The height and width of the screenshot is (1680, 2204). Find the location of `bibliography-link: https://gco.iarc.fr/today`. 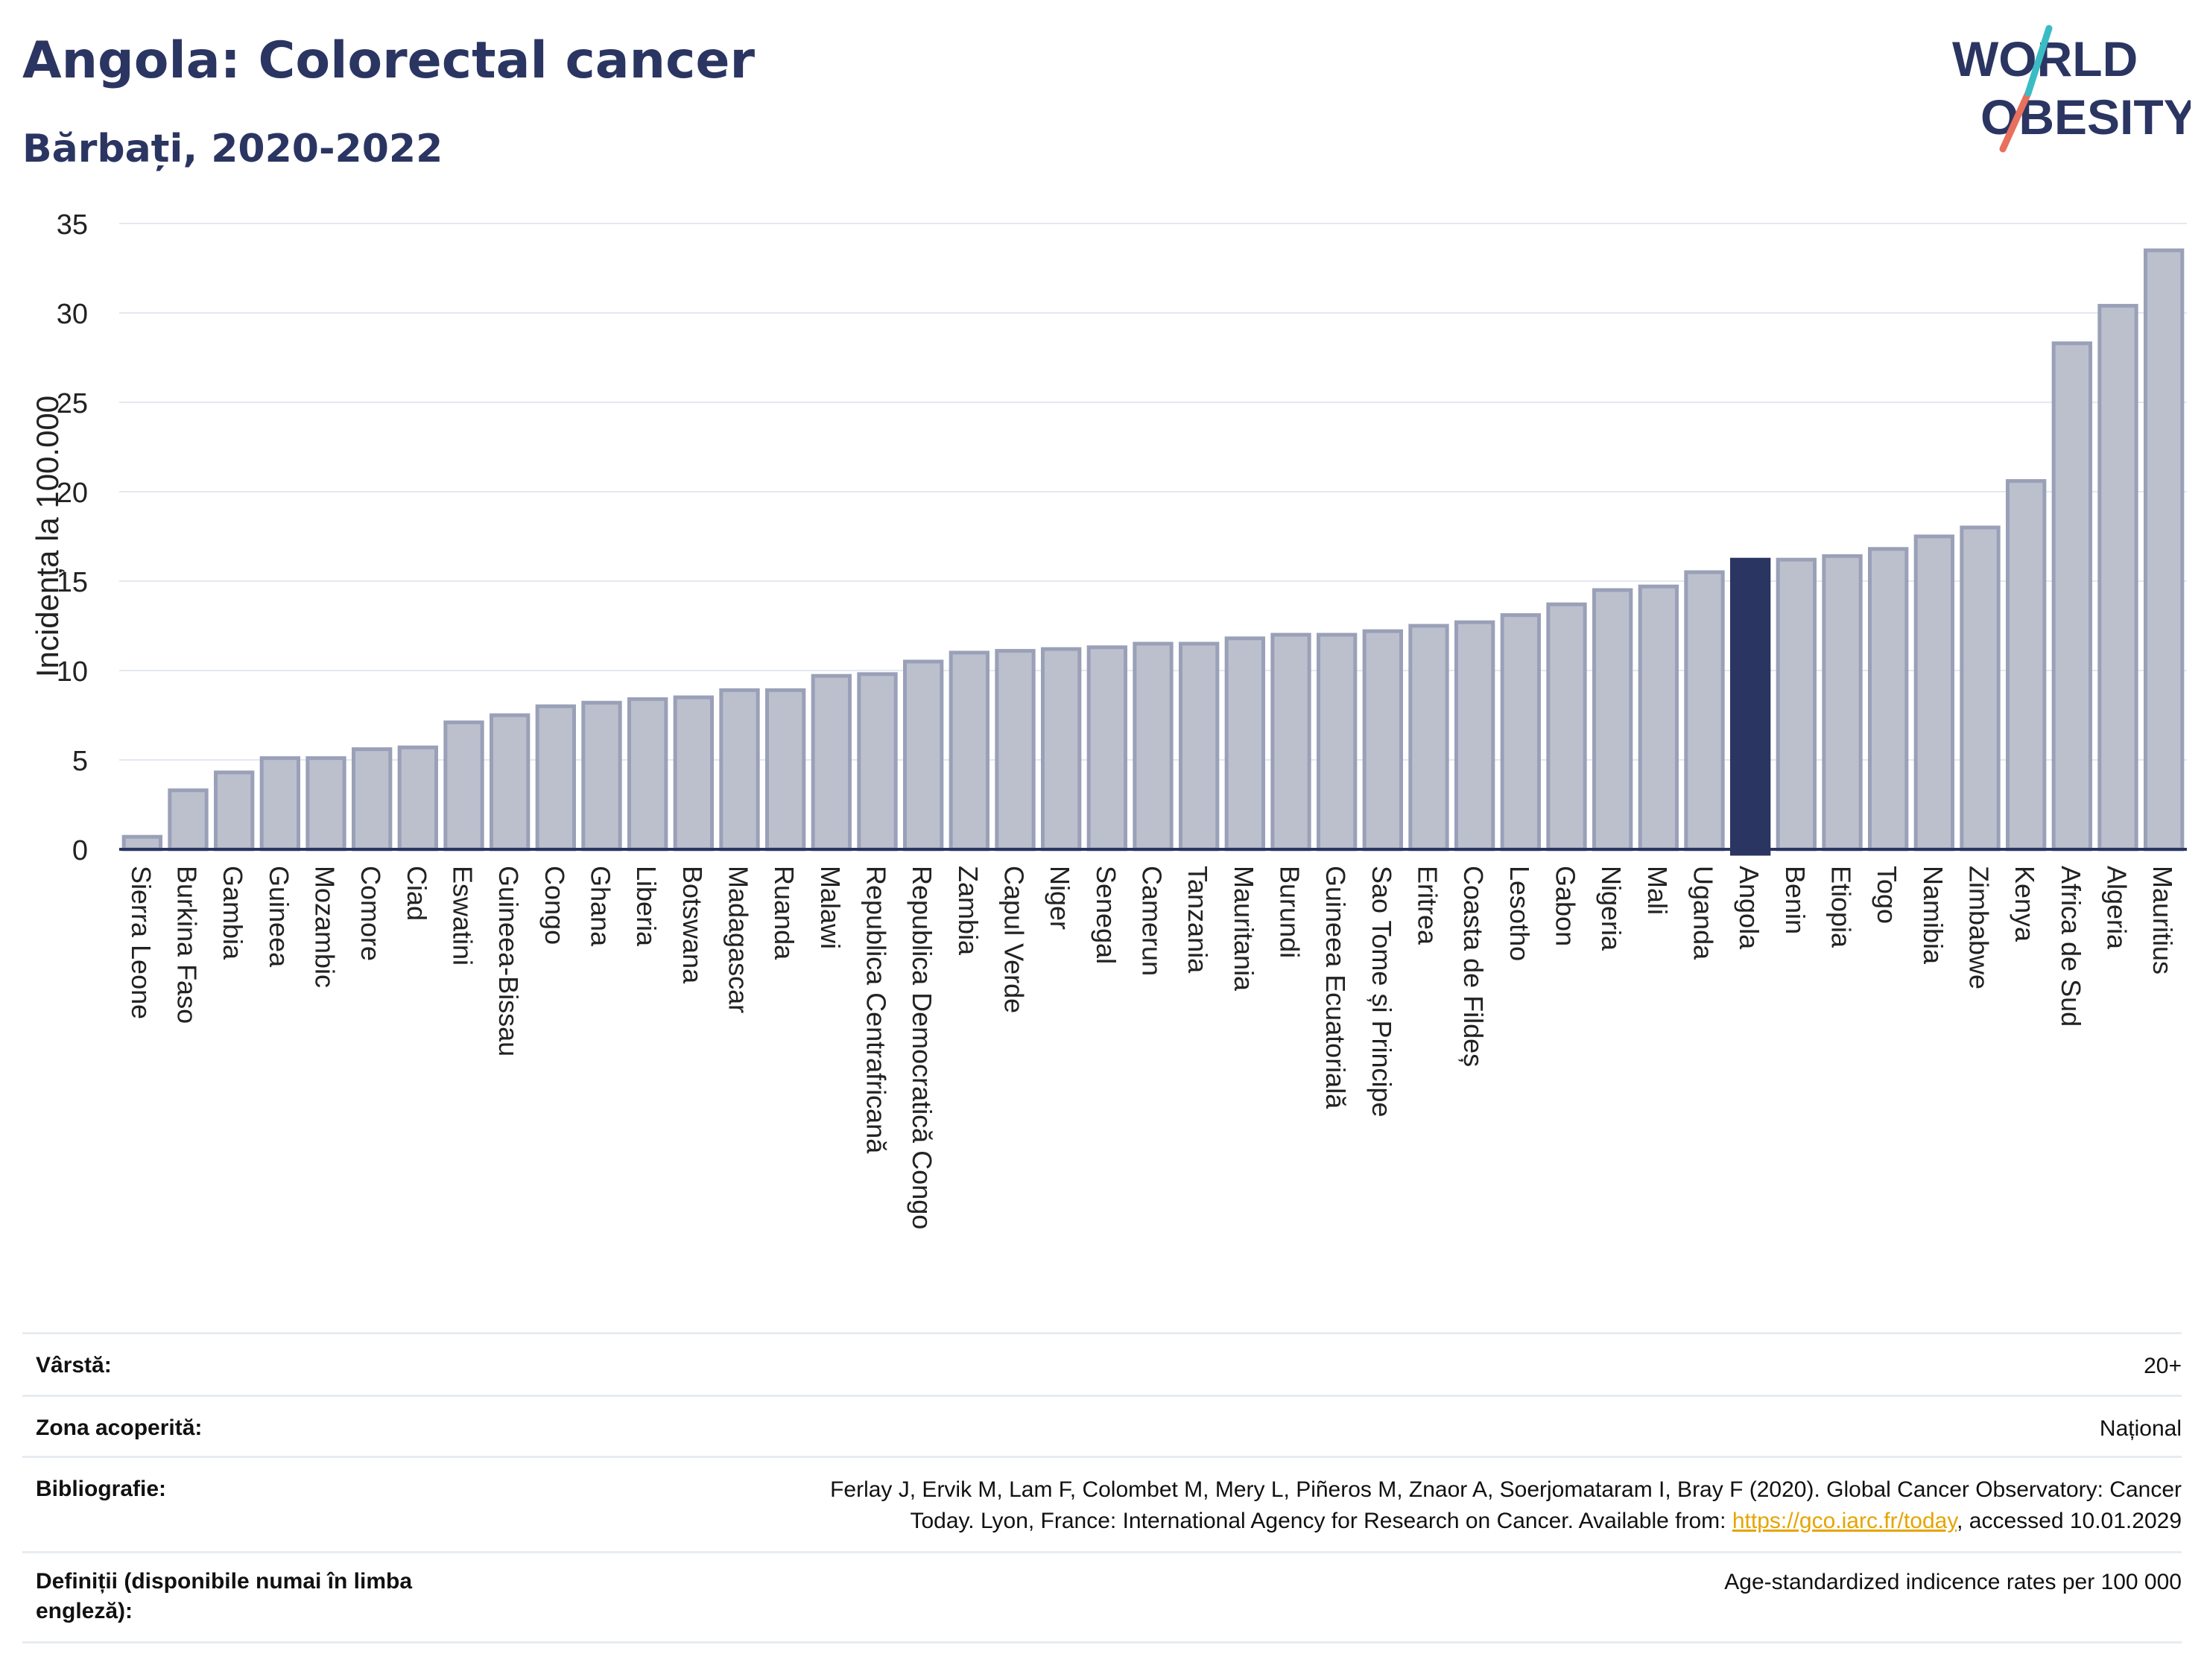

bibliography-link: https://gco.iarc.fr/today is located at coordinates (1844, 1521).